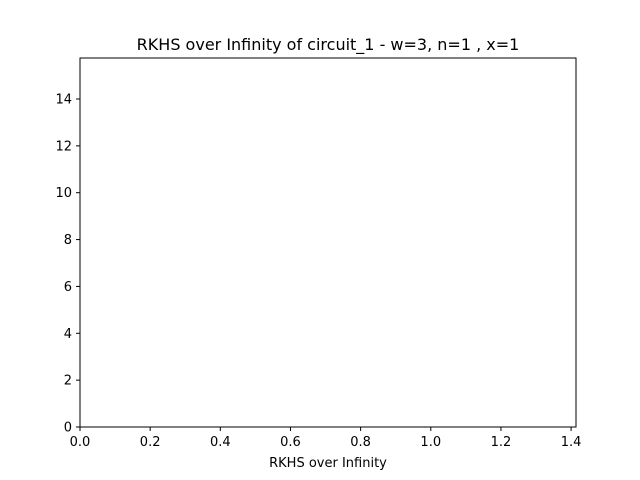  Describe the element at coordinates (326, 438) in the screenshot. I see `x-axis-ticks: 0.0 0.2 0.4 0.6 0.8 1.0 1.2 1.4` at that location.